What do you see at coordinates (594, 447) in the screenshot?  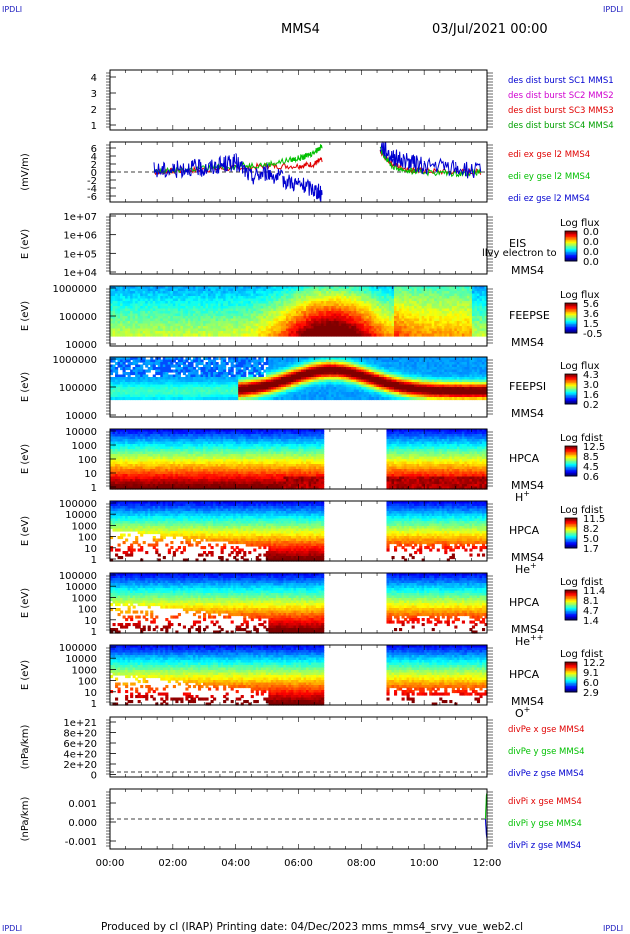 I see `colorbar-tick-label: 12.5` at bounding box center [594, 447].